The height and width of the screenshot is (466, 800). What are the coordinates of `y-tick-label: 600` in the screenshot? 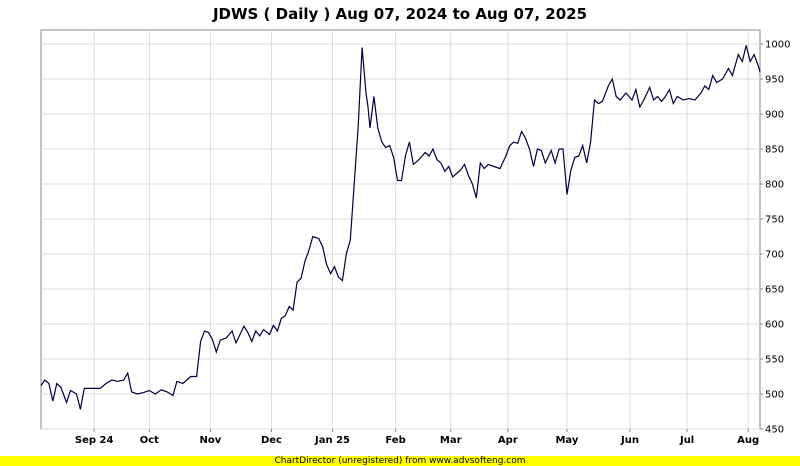 It's located at (774, 325).